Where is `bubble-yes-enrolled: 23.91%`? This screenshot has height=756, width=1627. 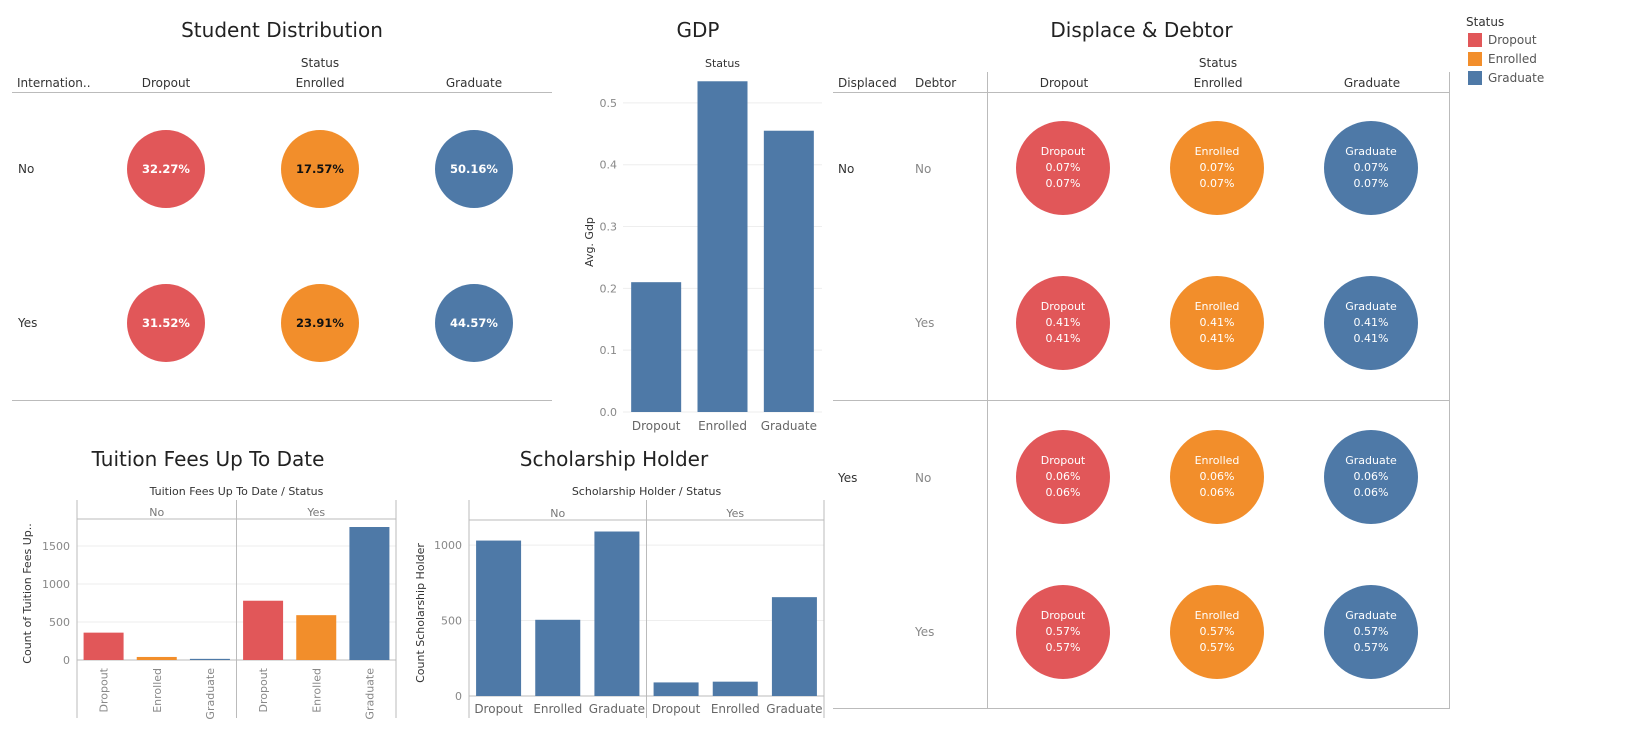
bubble-yes-enrolled: 23.91% is located at coordinates (320, 323).